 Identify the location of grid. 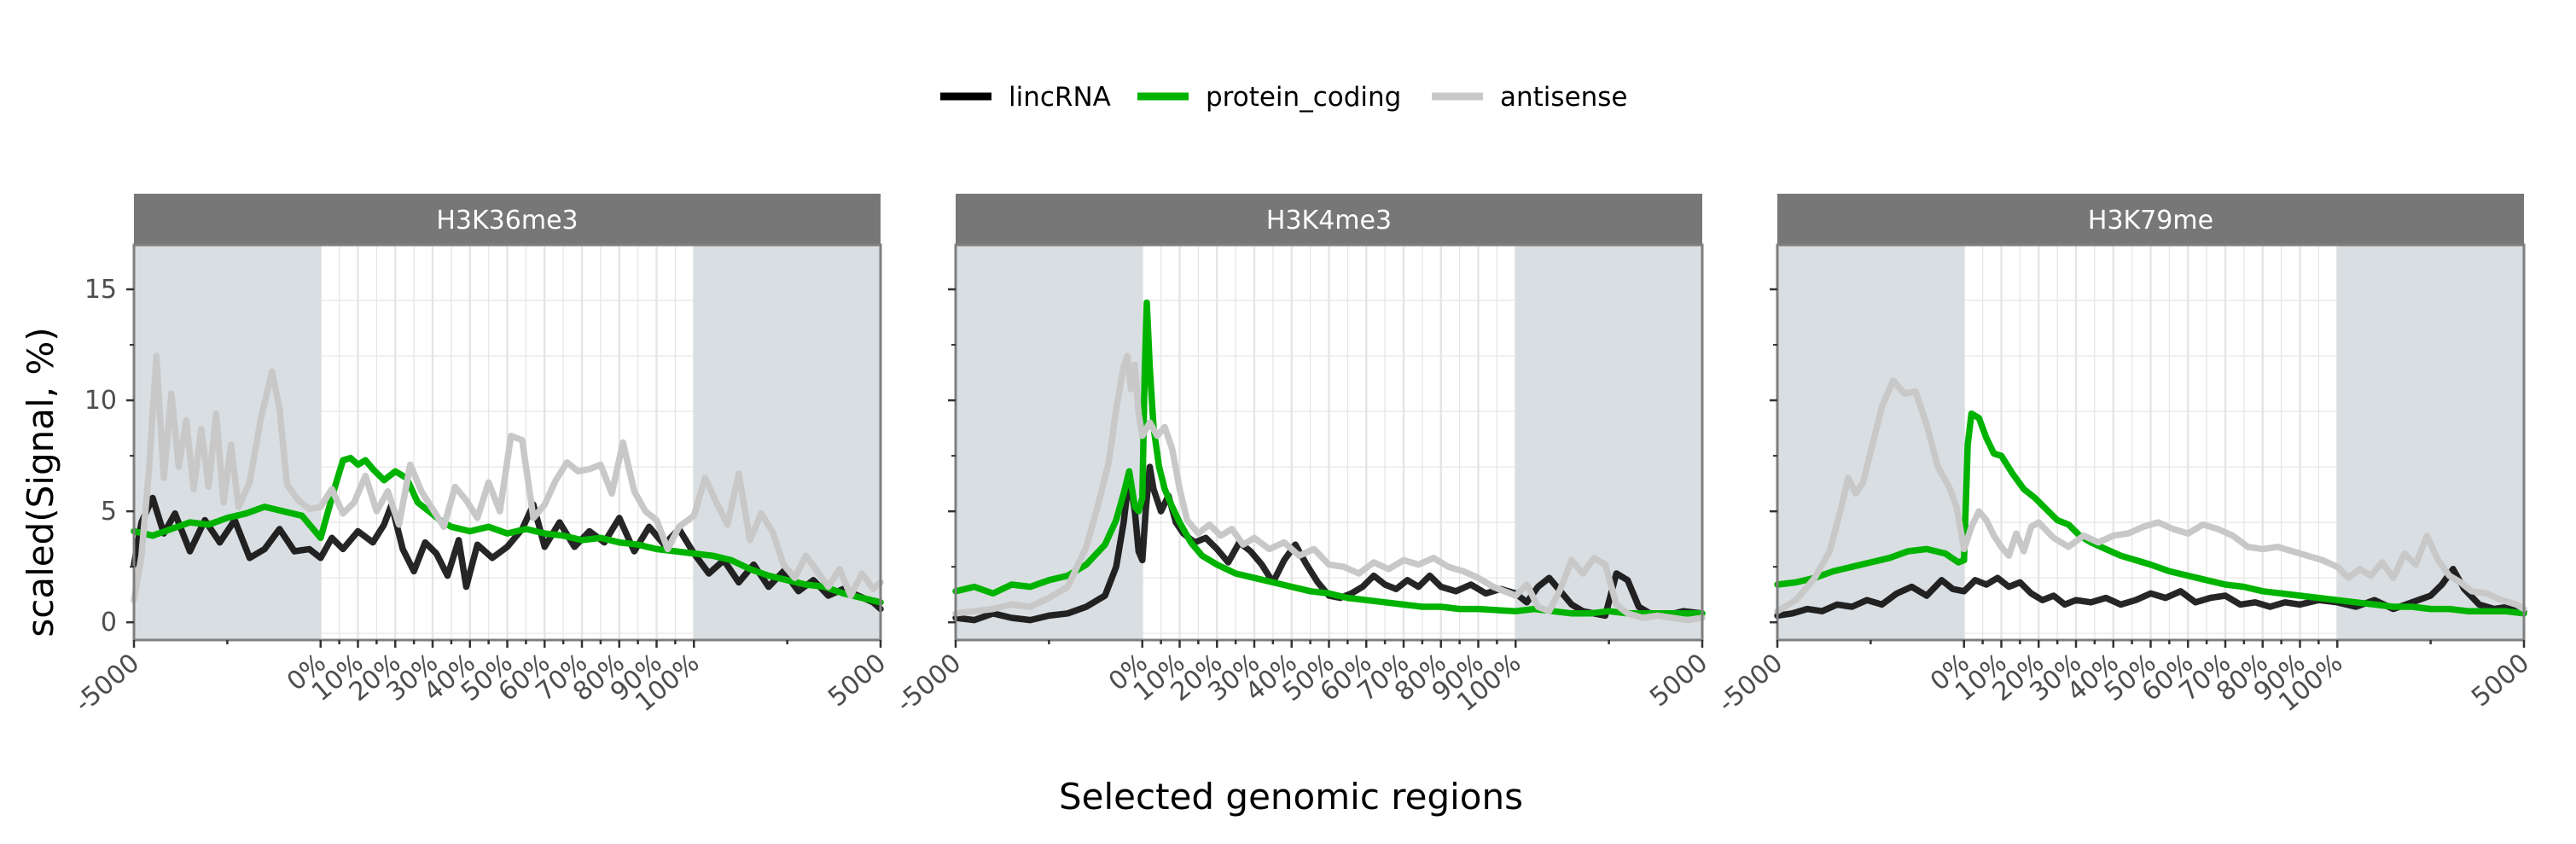
(508, 443).